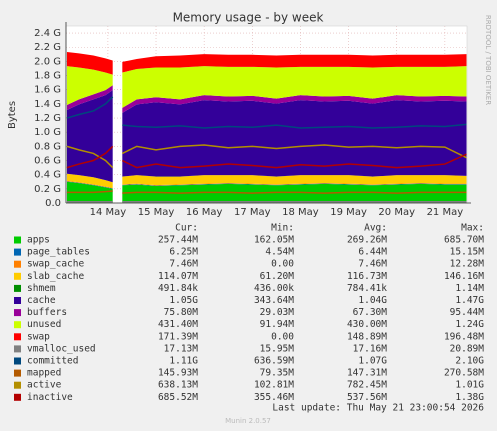 Image resolution: width=497 pixels, height=431 pixels. What do you see at coordinates (178, 385) in the screenshot?
I see `legend-stat: 638.13M` at bounding box center [178, 385].